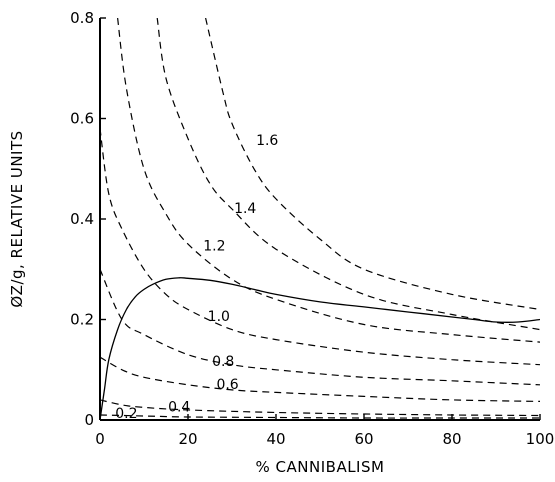 The image size is (555, 482). What do you see at coordinates (82, 320) in the screenshot?
I see `y-tick-label: 0.2` at bounding box center [82, 320].